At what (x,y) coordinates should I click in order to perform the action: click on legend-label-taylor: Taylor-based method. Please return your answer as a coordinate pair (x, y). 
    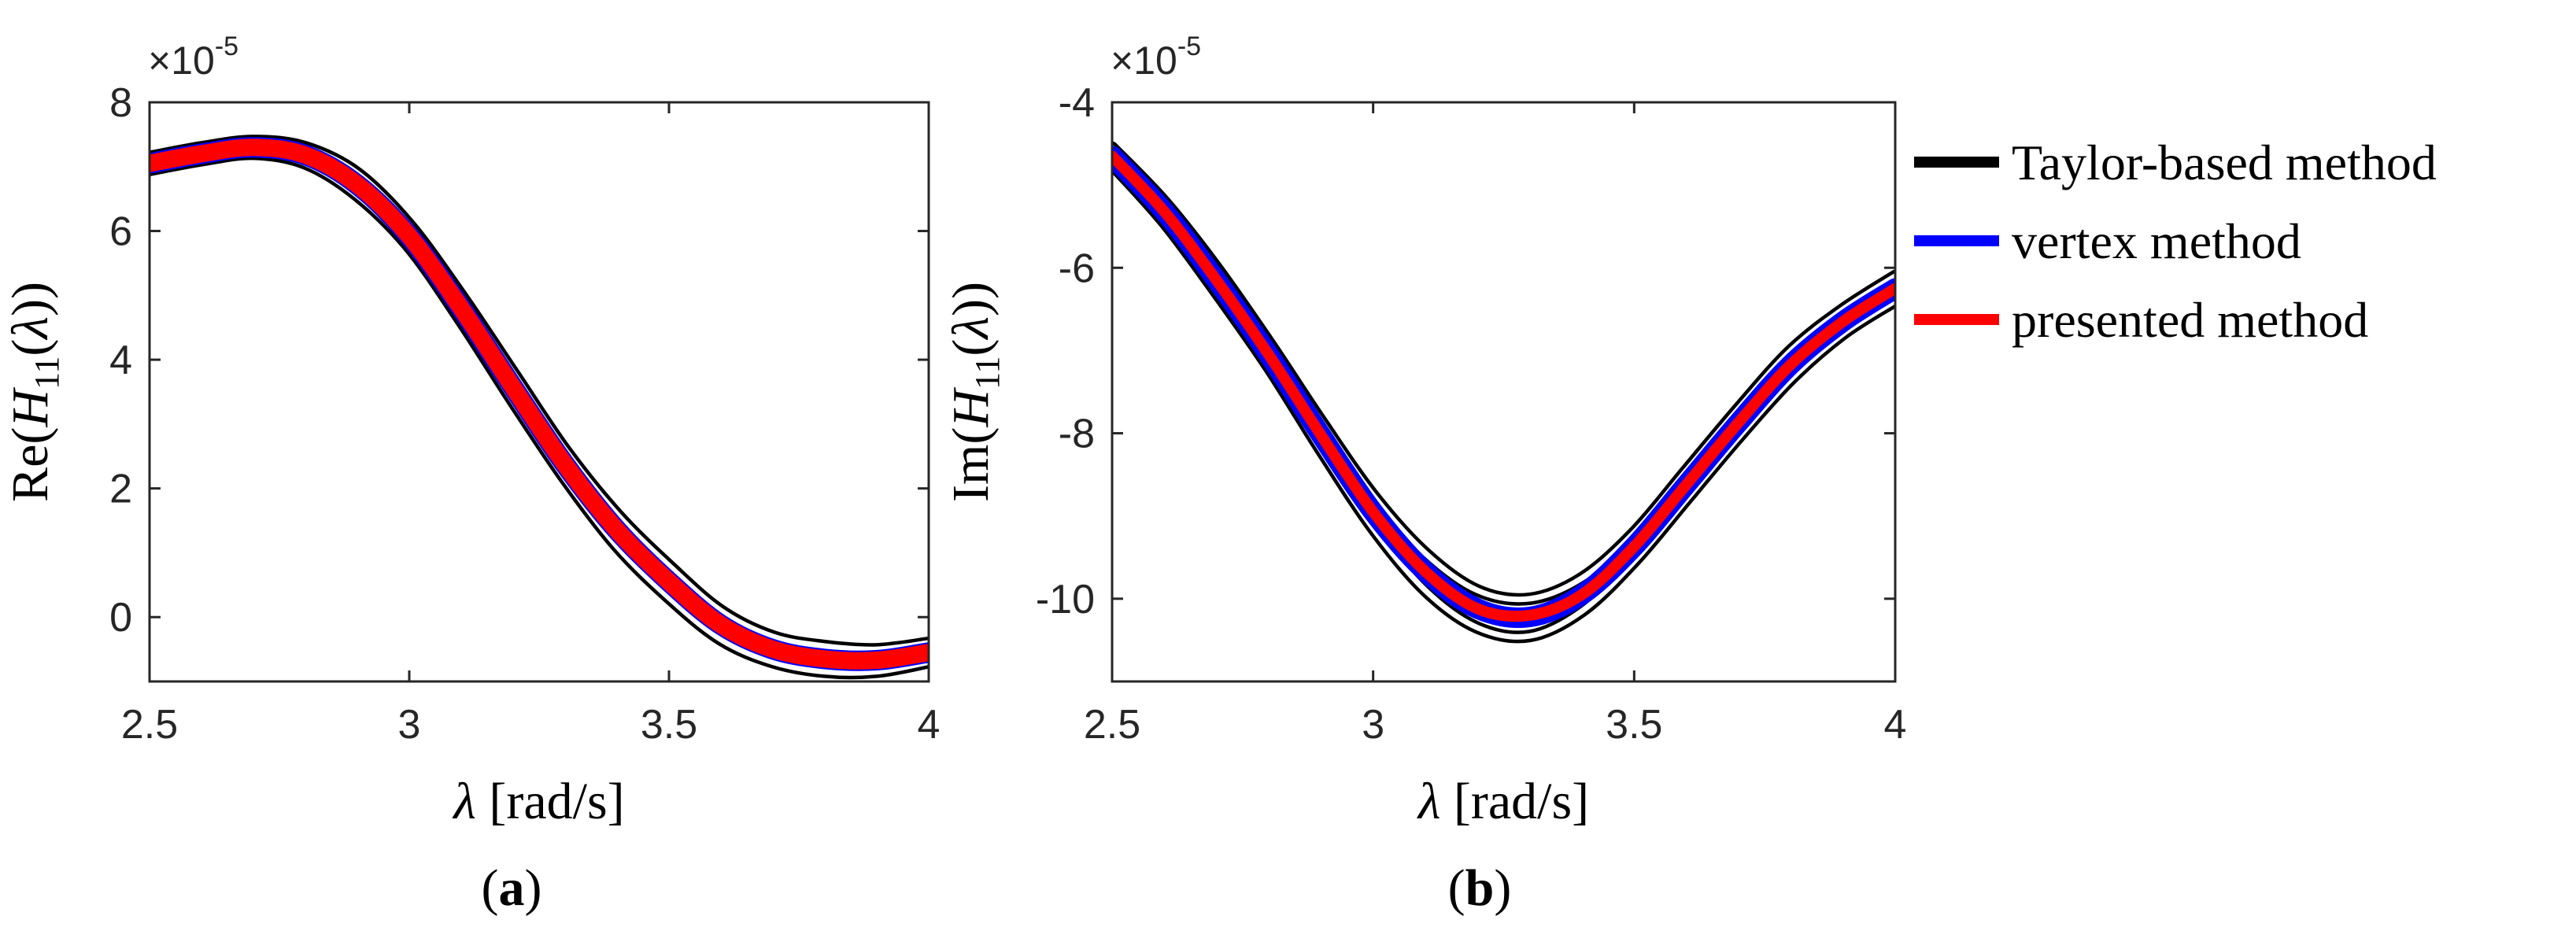
    Looking at the image, I should click on (2224, 162).